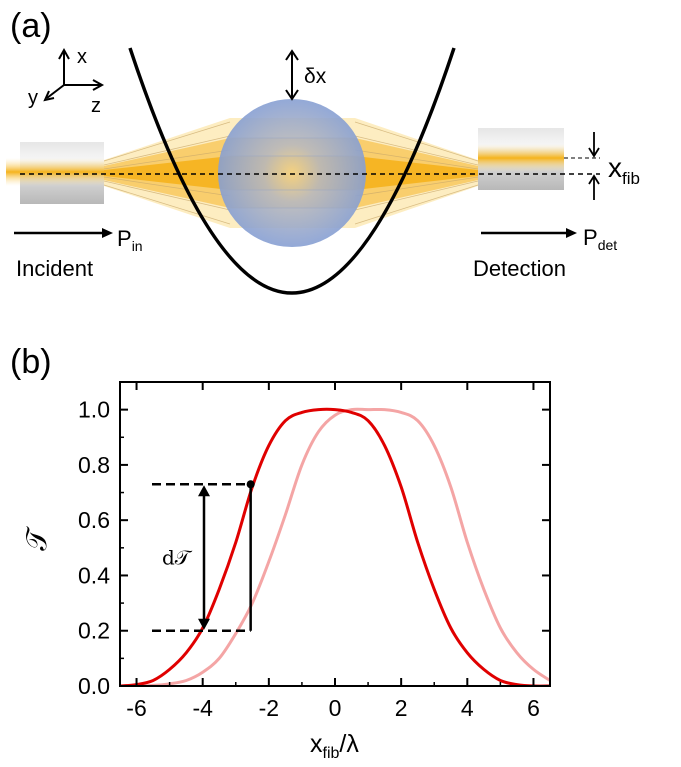 Image resolution: width=681 pixels, height=767 pixels. I want to click on detection-power-label: Pdet, so click(600, 239).